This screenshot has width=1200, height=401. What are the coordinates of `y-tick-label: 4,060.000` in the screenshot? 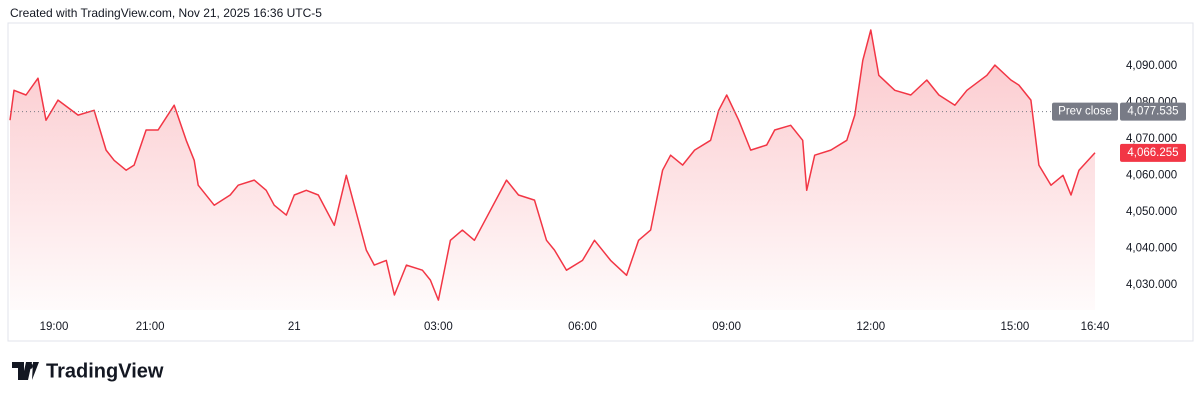 It's located at (1151, 176).